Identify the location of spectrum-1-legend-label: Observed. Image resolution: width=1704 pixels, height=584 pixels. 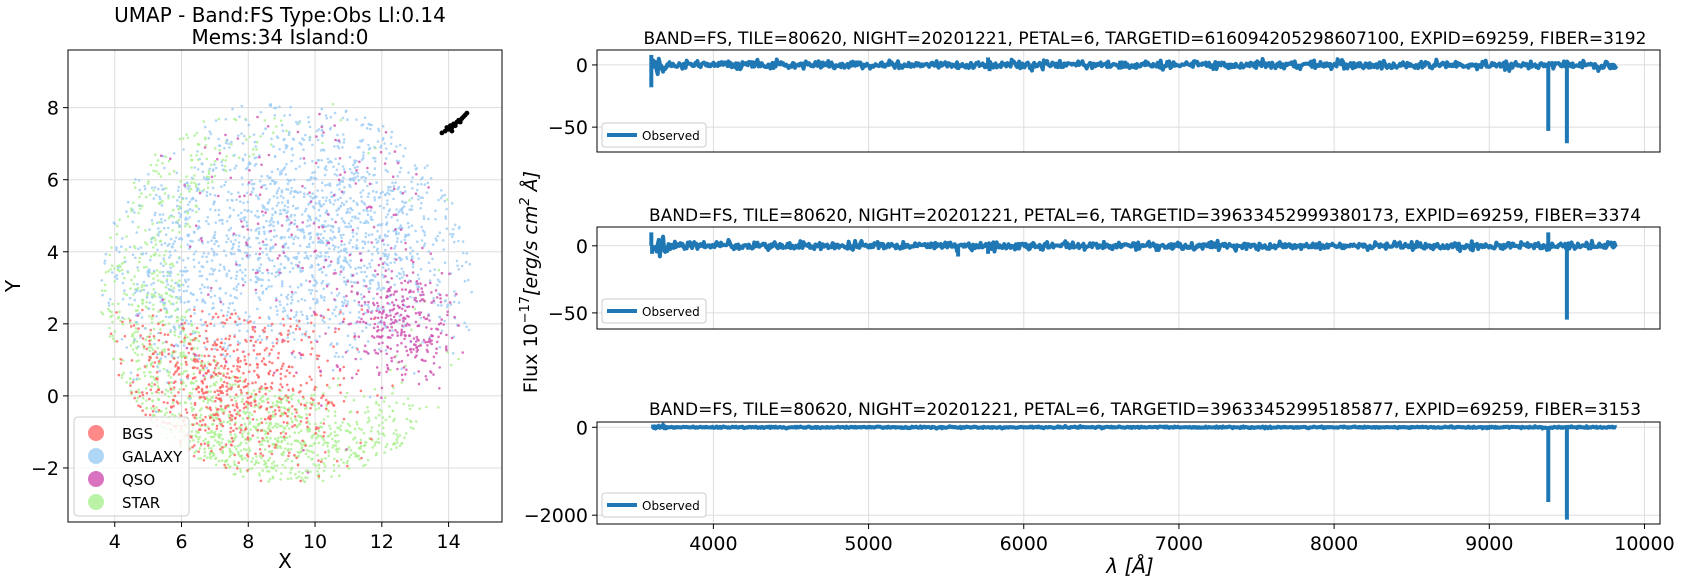
(671, 136).